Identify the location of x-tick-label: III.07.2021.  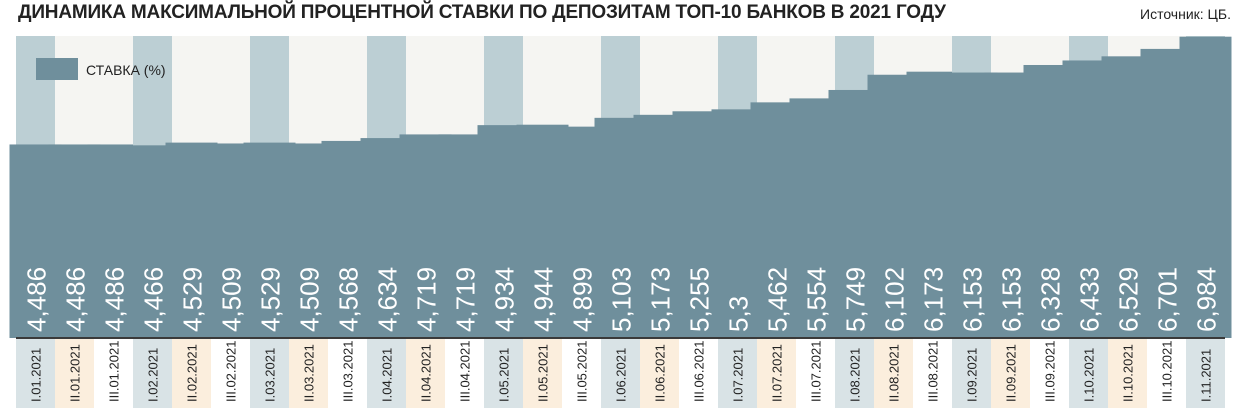
(816, 371).